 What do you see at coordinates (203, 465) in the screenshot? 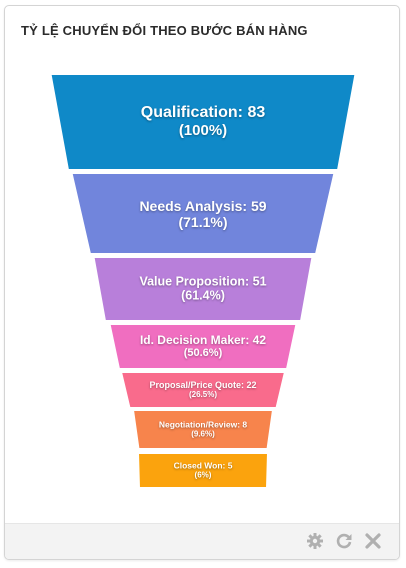
I see `segment-name-value: Closed Won: 5` at bounding box center [203, 465].